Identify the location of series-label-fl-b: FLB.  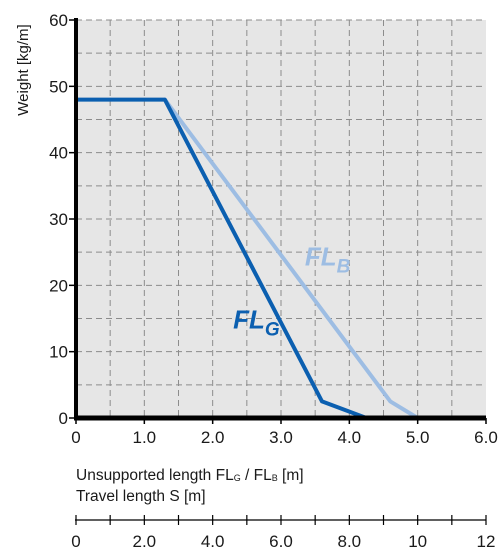
(328, 259).